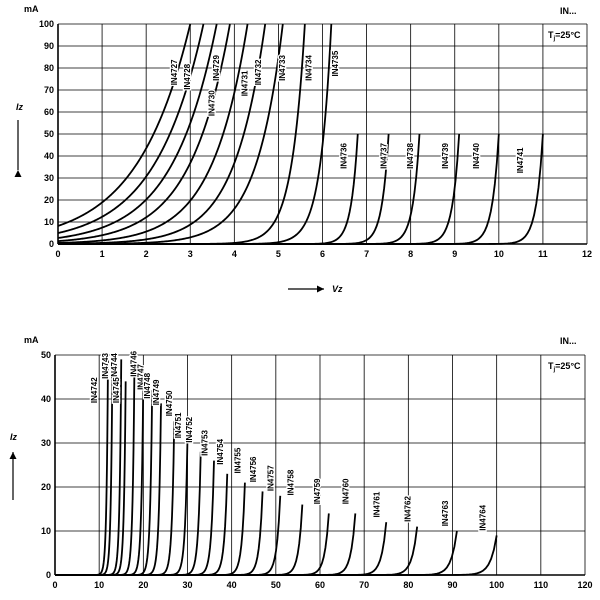  I want to click on label-in4746: IN4746, so click(134, 363).